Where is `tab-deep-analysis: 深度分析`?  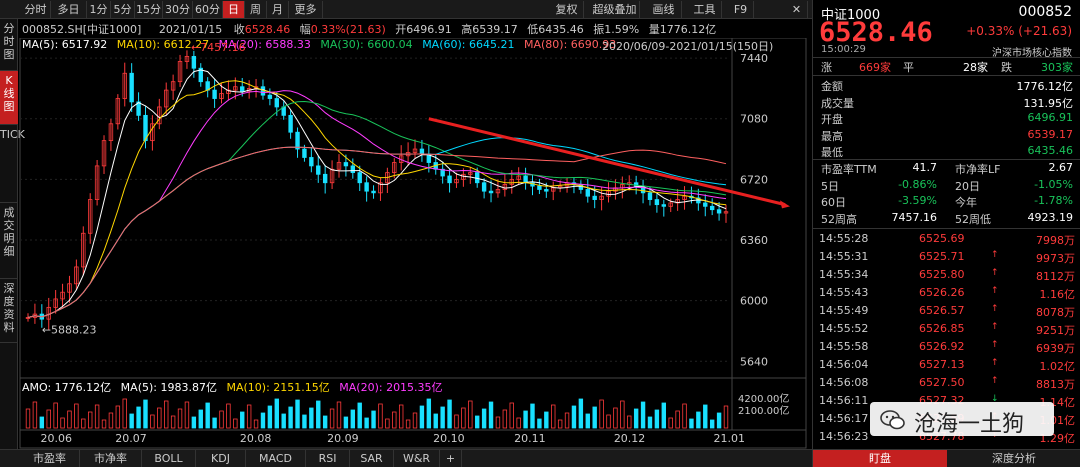
tab-deep-analysis: 深度分析 is located at coordinates (1014, 458).